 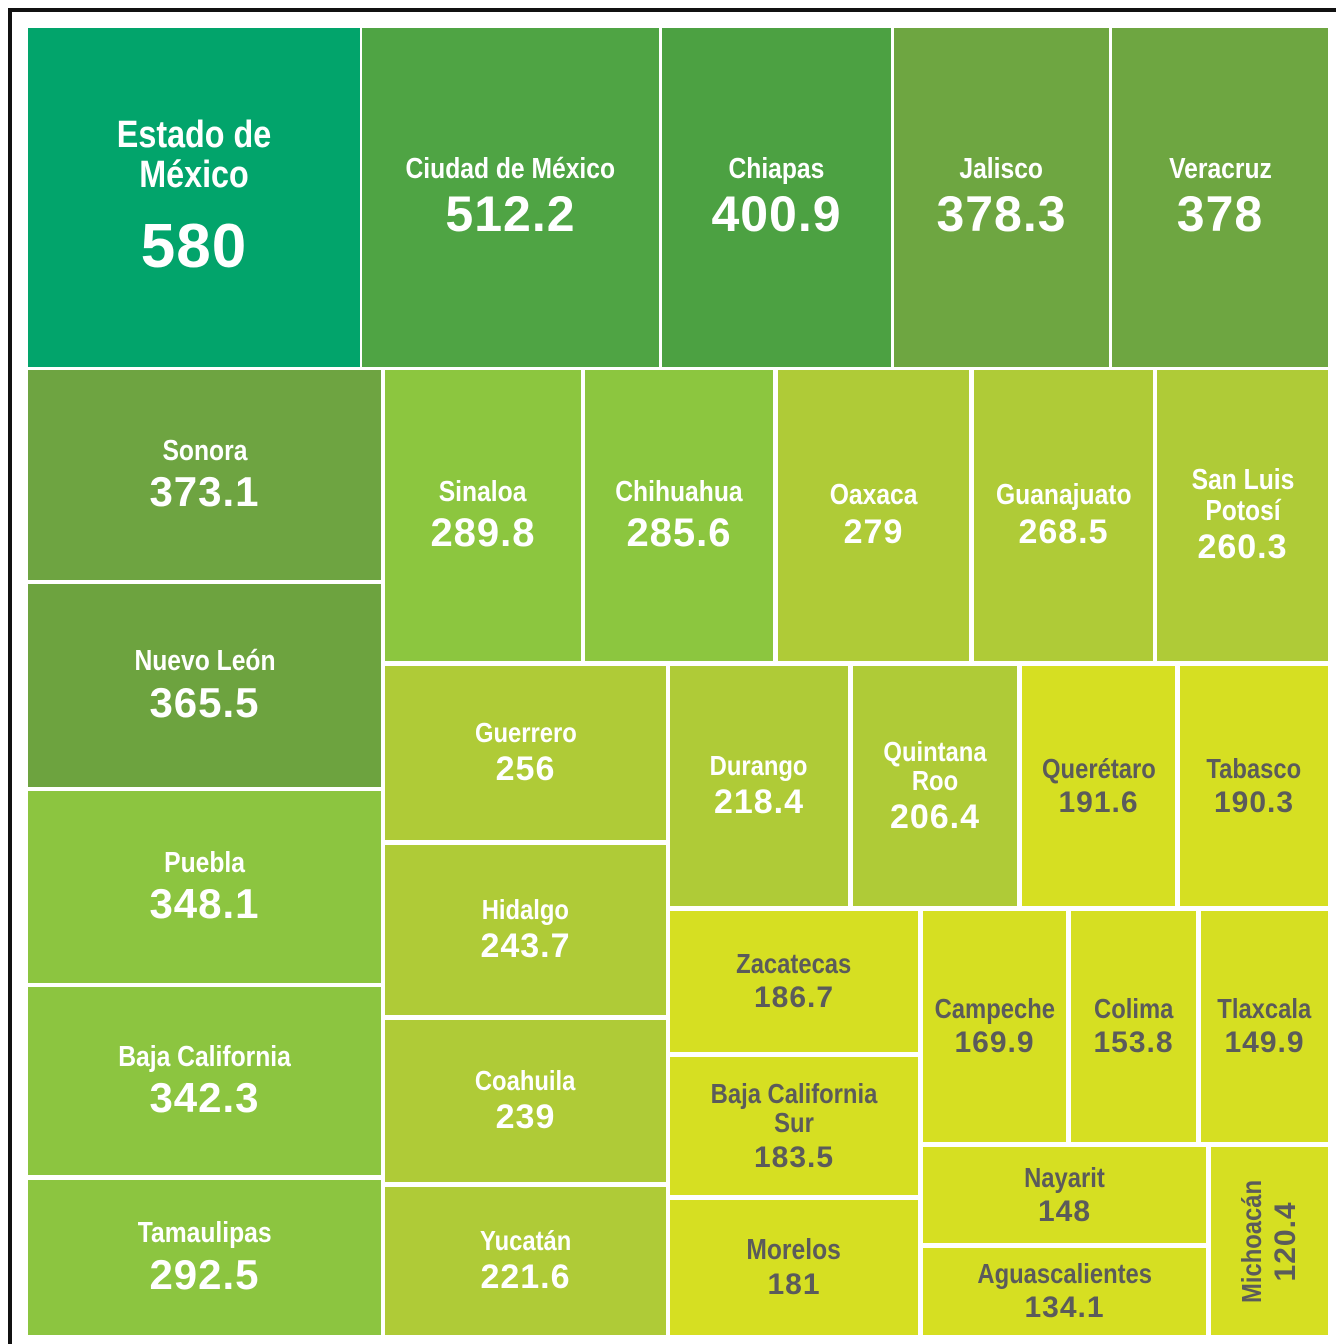 I want to click on cell-value: 169.9, so click(x=994, y=1043).